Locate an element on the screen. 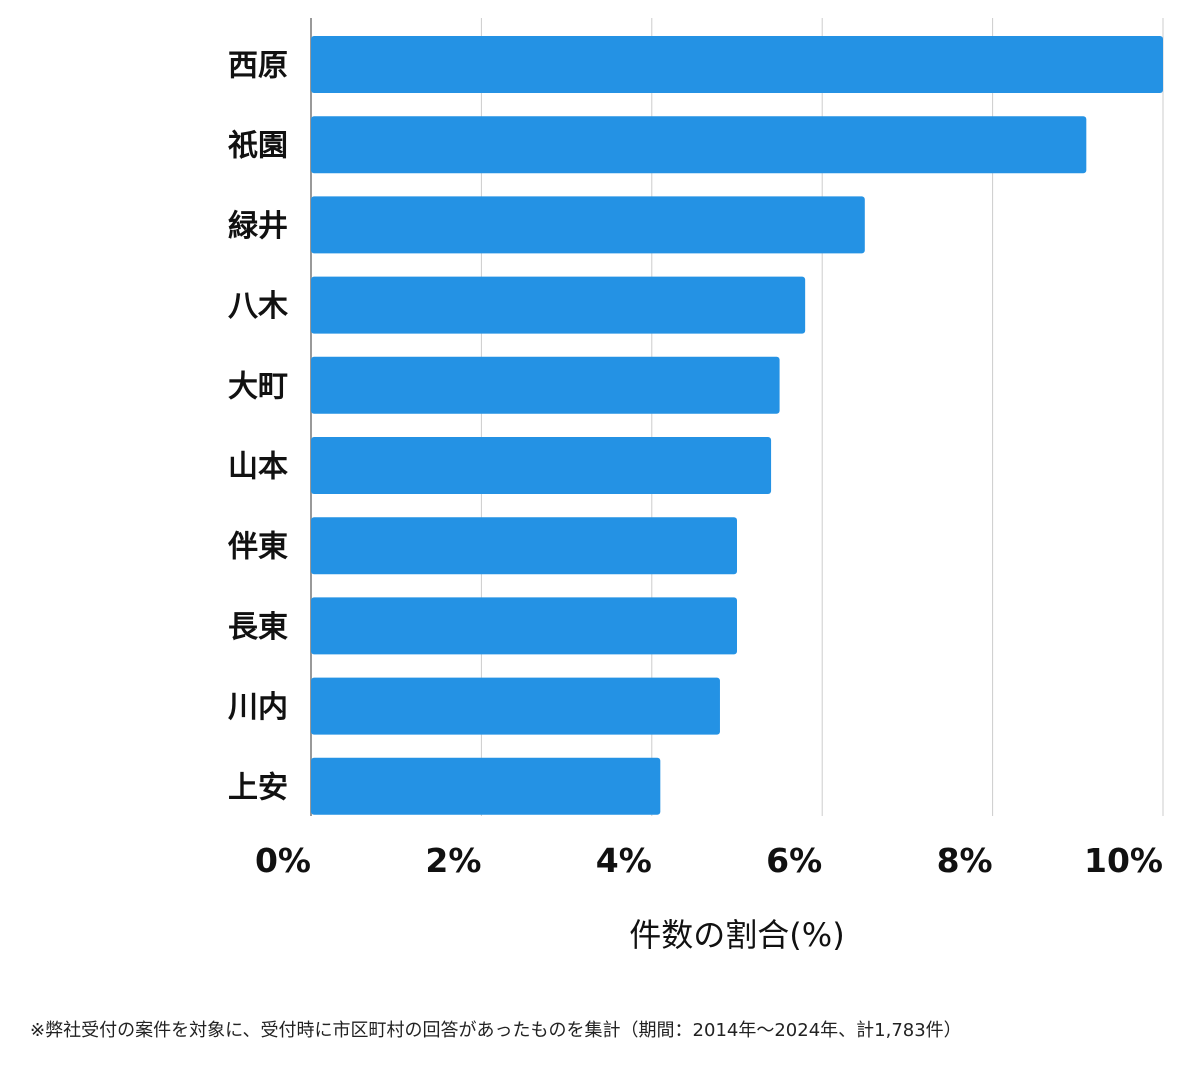 This screenshot has height=1069, width=1200. category-label: 上安 is located at coordinates (258, 787).